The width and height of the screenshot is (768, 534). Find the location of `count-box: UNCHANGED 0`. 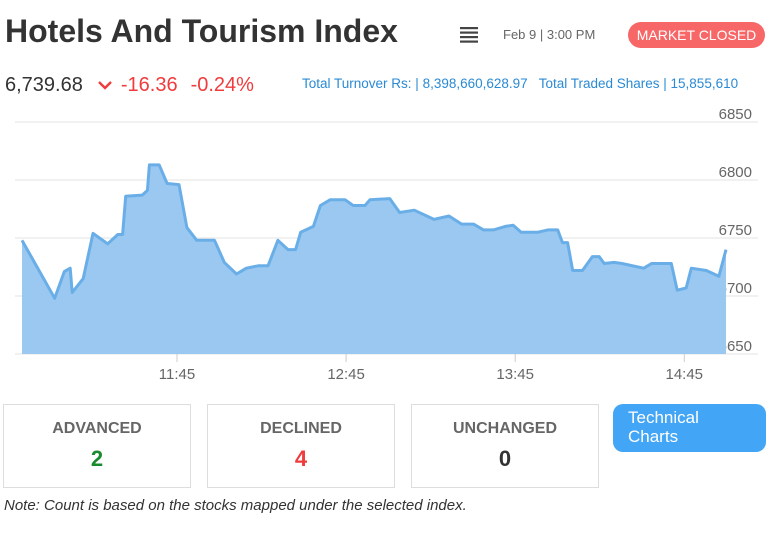

count-box: UNCHANGED 0 is located at coordinates (505, 446).